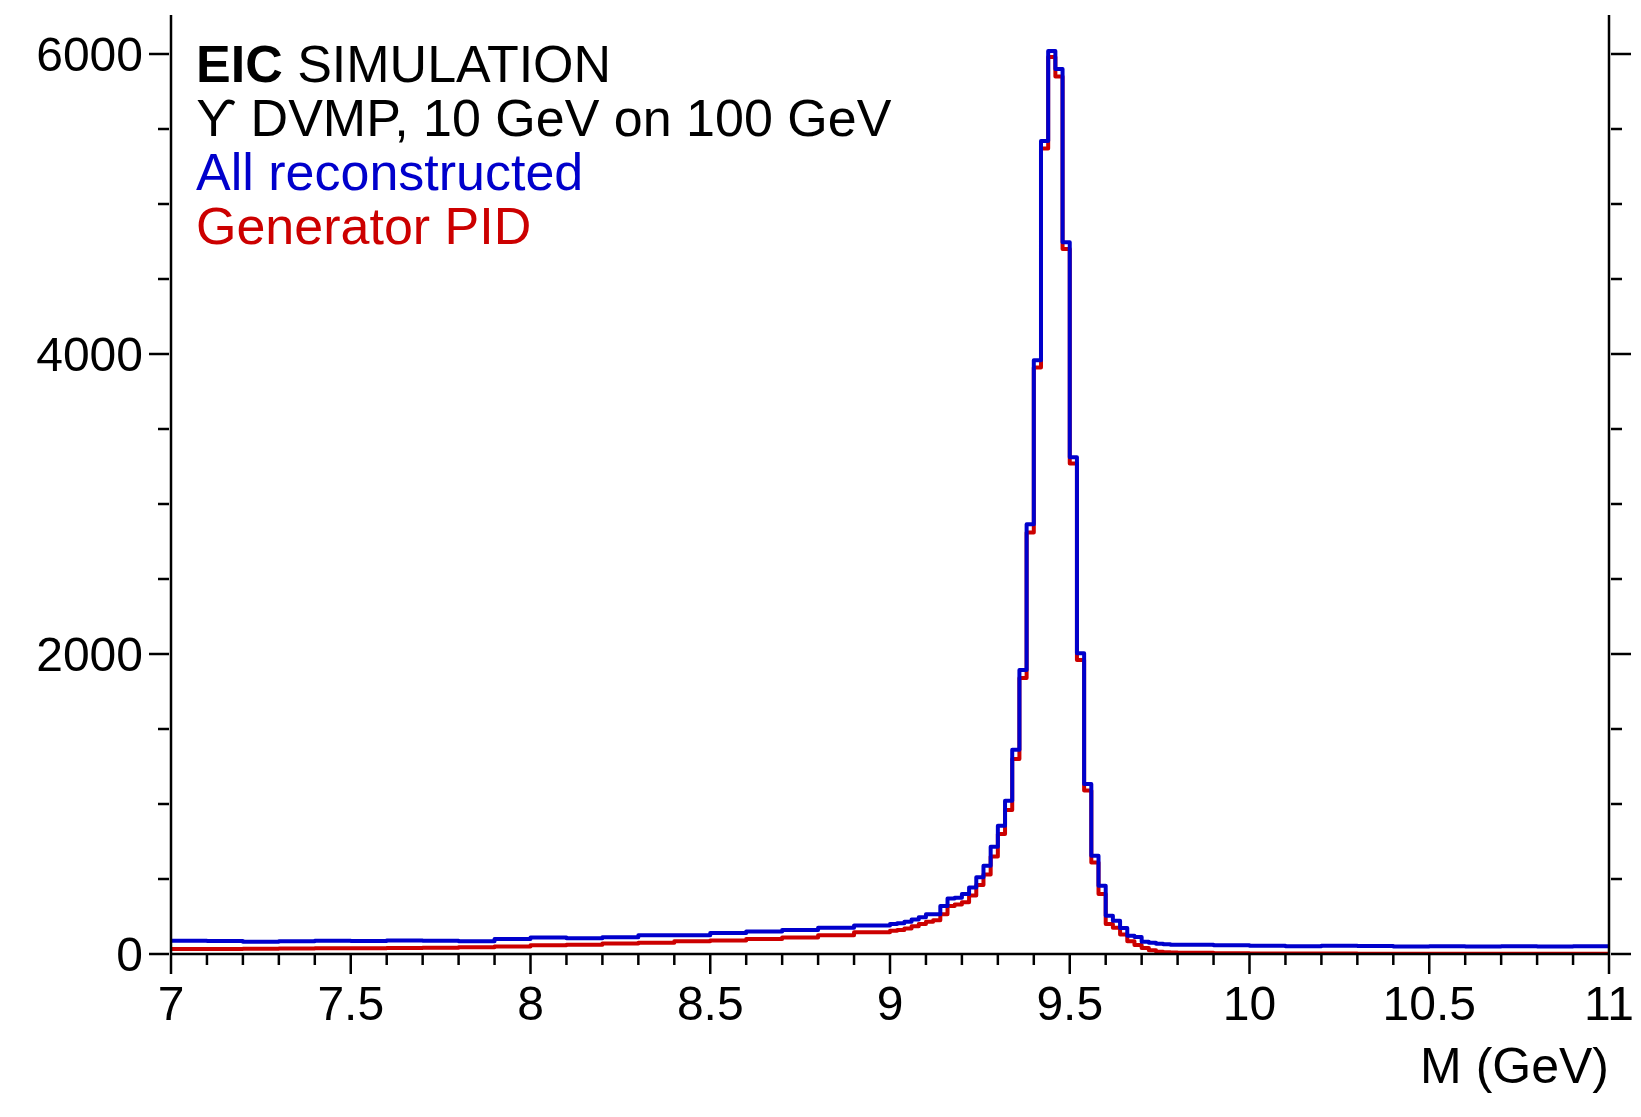  I want to click on x-axis-title: M (GeV), so click(1514, 1066).